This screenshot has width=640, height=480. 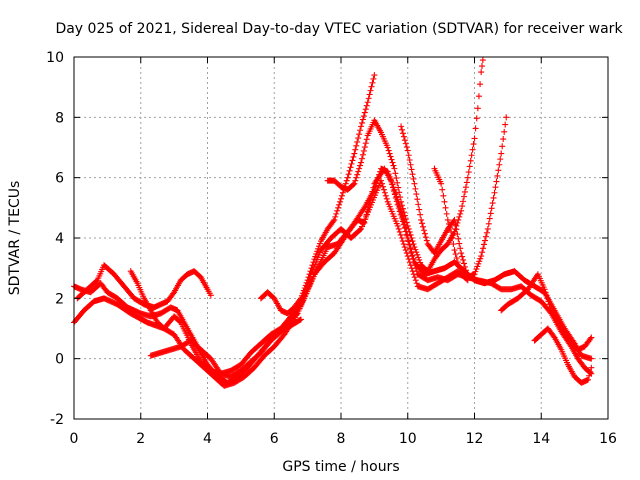 I want to click on y-axis-label: SDTVAR / TECUs, so click(x=15, y=238).